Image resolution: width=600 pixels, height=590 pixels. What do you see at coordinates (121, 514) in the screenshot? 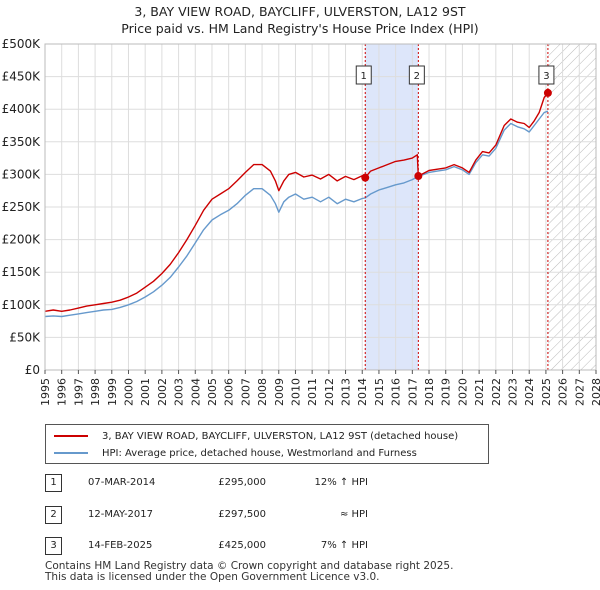
I see `sale-date: 12-MAY-2017` at bounding box center [121, 514].